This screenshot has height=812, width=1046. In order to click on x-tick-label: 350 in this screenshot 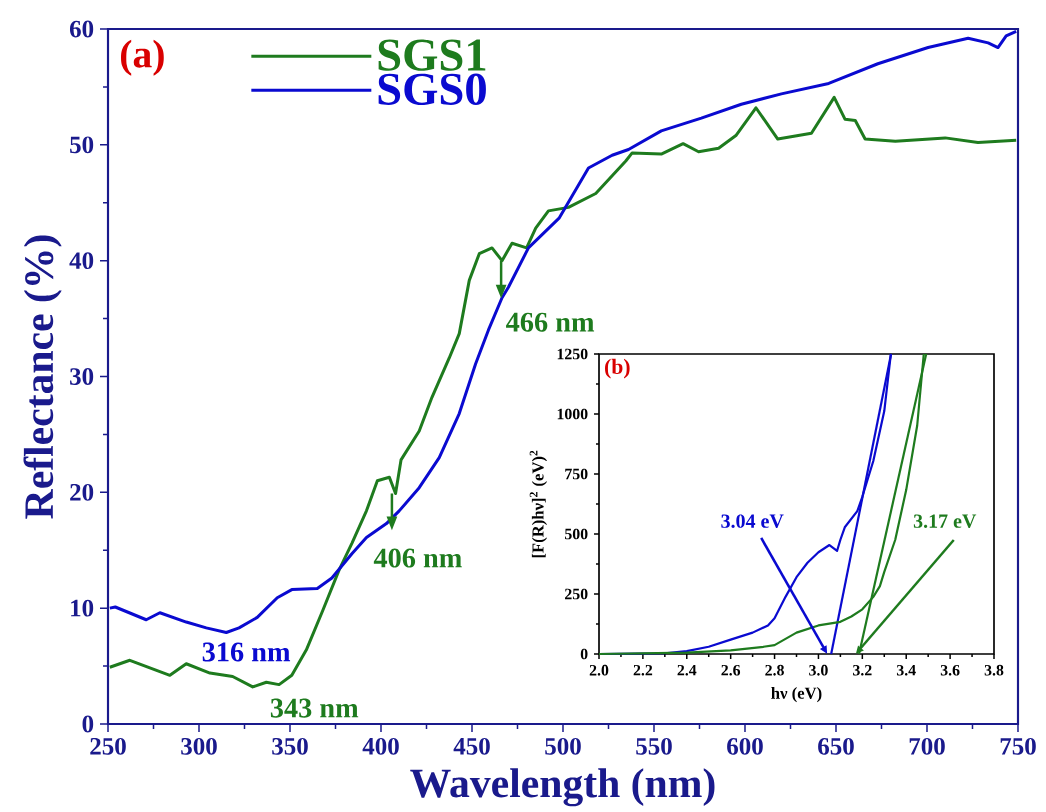, I will do `click(290, 746)`.